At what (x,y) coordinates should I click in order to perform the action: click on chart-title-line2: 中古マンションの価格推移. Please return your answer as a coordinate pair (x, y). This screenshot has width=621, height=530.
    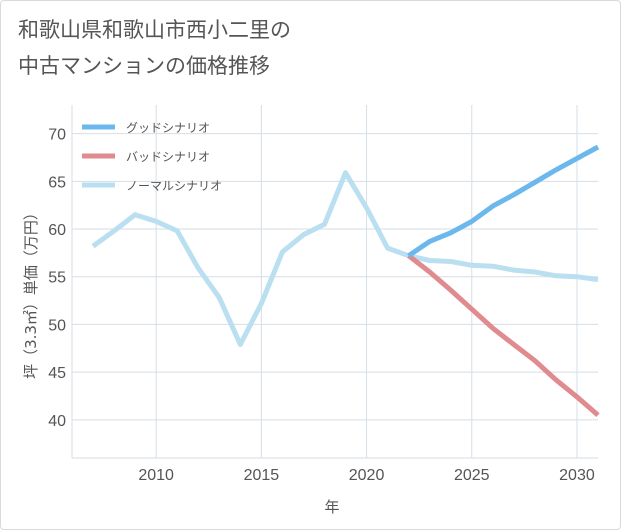
    Looking at the image, I should click on (144, 66).